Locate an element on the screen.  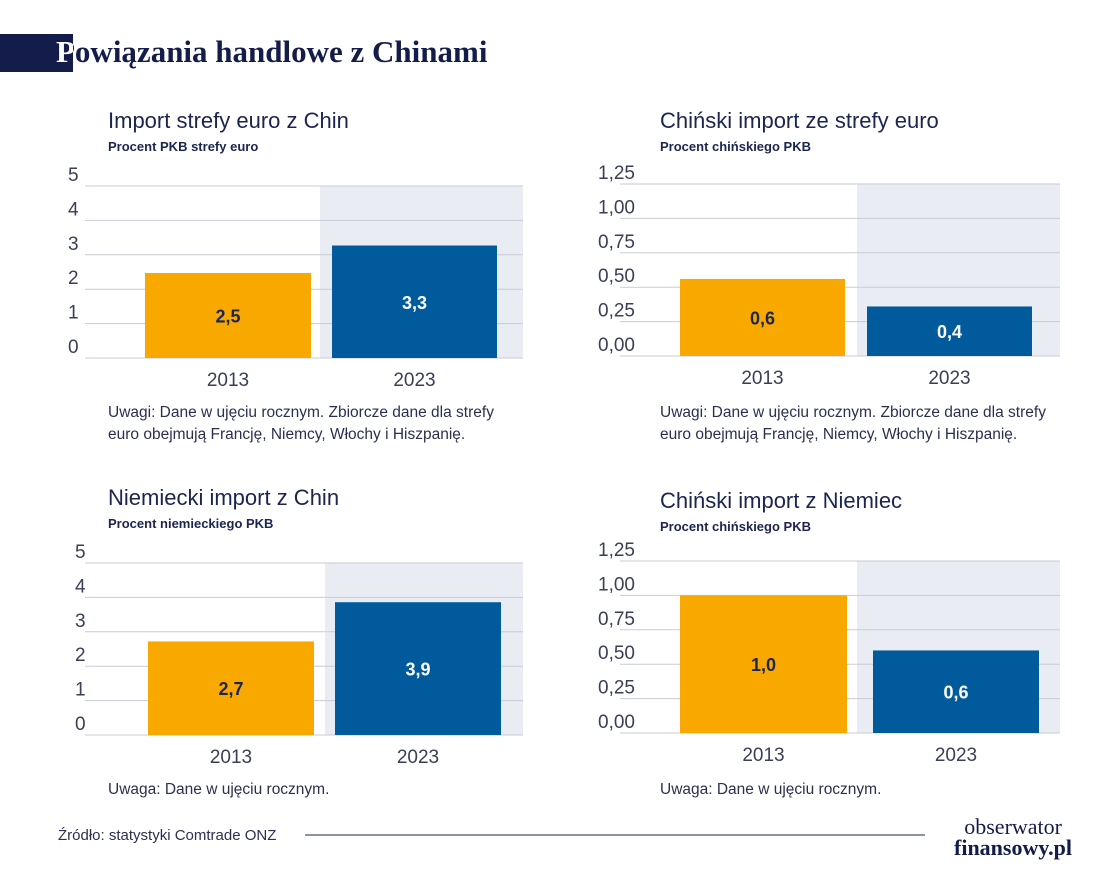
value-label: 2,7 is located at coordinates (230, 689).